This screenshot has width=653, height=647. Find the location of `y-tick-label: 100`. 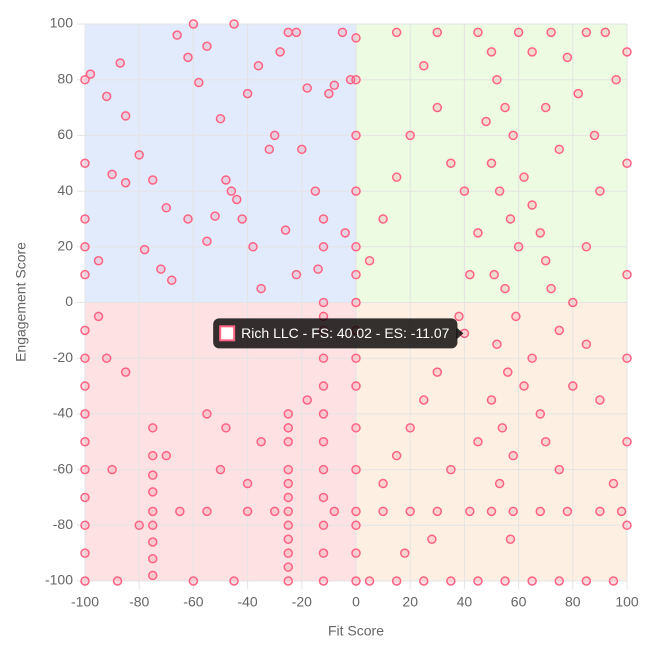

y-tick-label: 100 is located at coordinates (62, 23).